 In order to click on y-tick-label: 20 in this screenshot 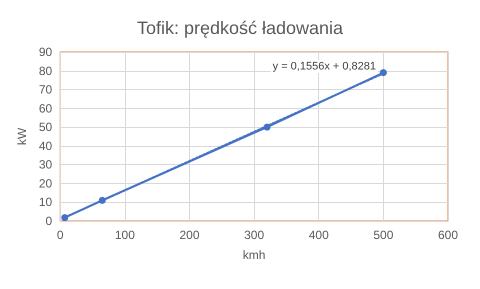, I will do `click(45, 183)`.